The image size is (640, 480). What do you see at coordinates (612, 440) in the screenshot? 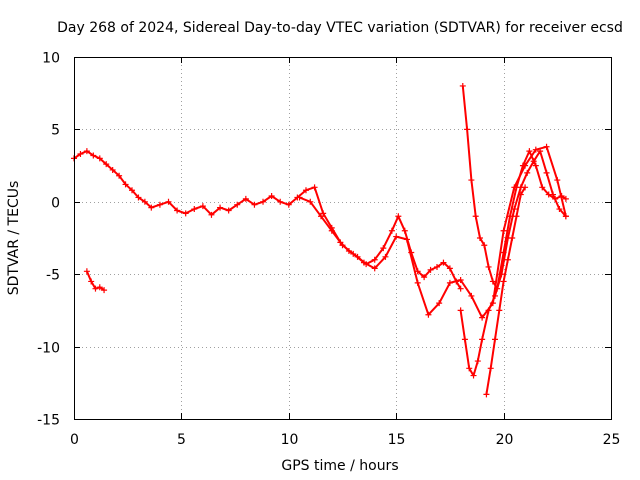
I see `x-tick-label: 25` at bounding box center [612, 440].